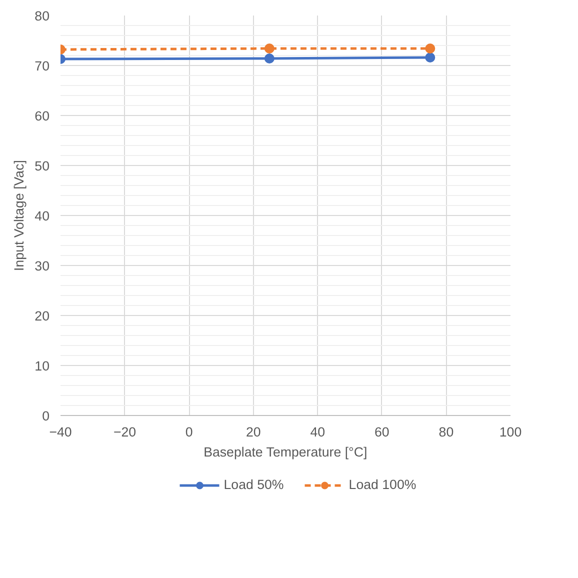 This screenshot has height=578, width=578. What do you see at coordinates (318, 432) in the screenshot?
I see `x-tick-label: 40` at bounding box center [318, 432].